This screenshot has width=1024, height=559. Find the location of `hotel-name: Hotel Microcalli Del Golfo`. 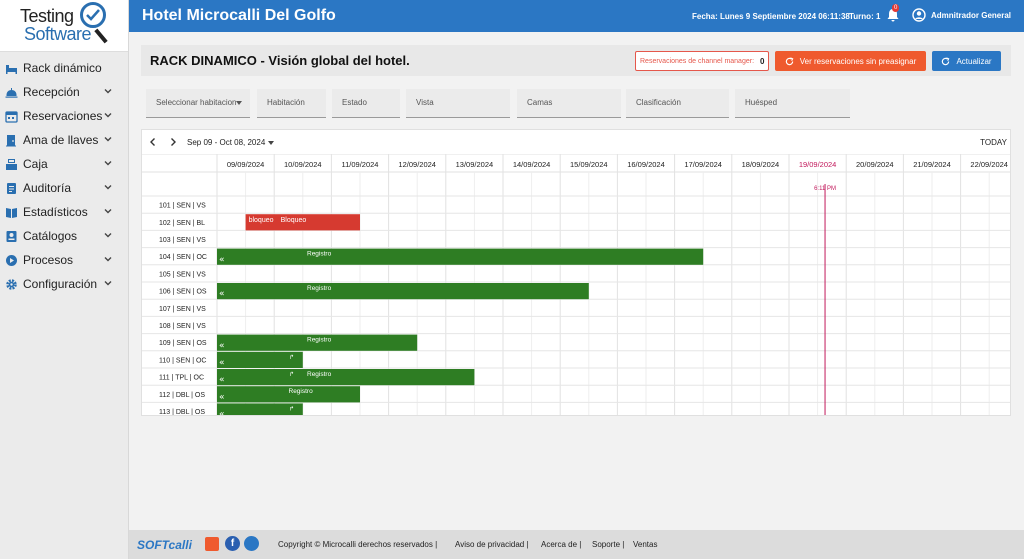

hotel-name: Hotel Microcalli Del Golfo is located at coordinates (239, 15).